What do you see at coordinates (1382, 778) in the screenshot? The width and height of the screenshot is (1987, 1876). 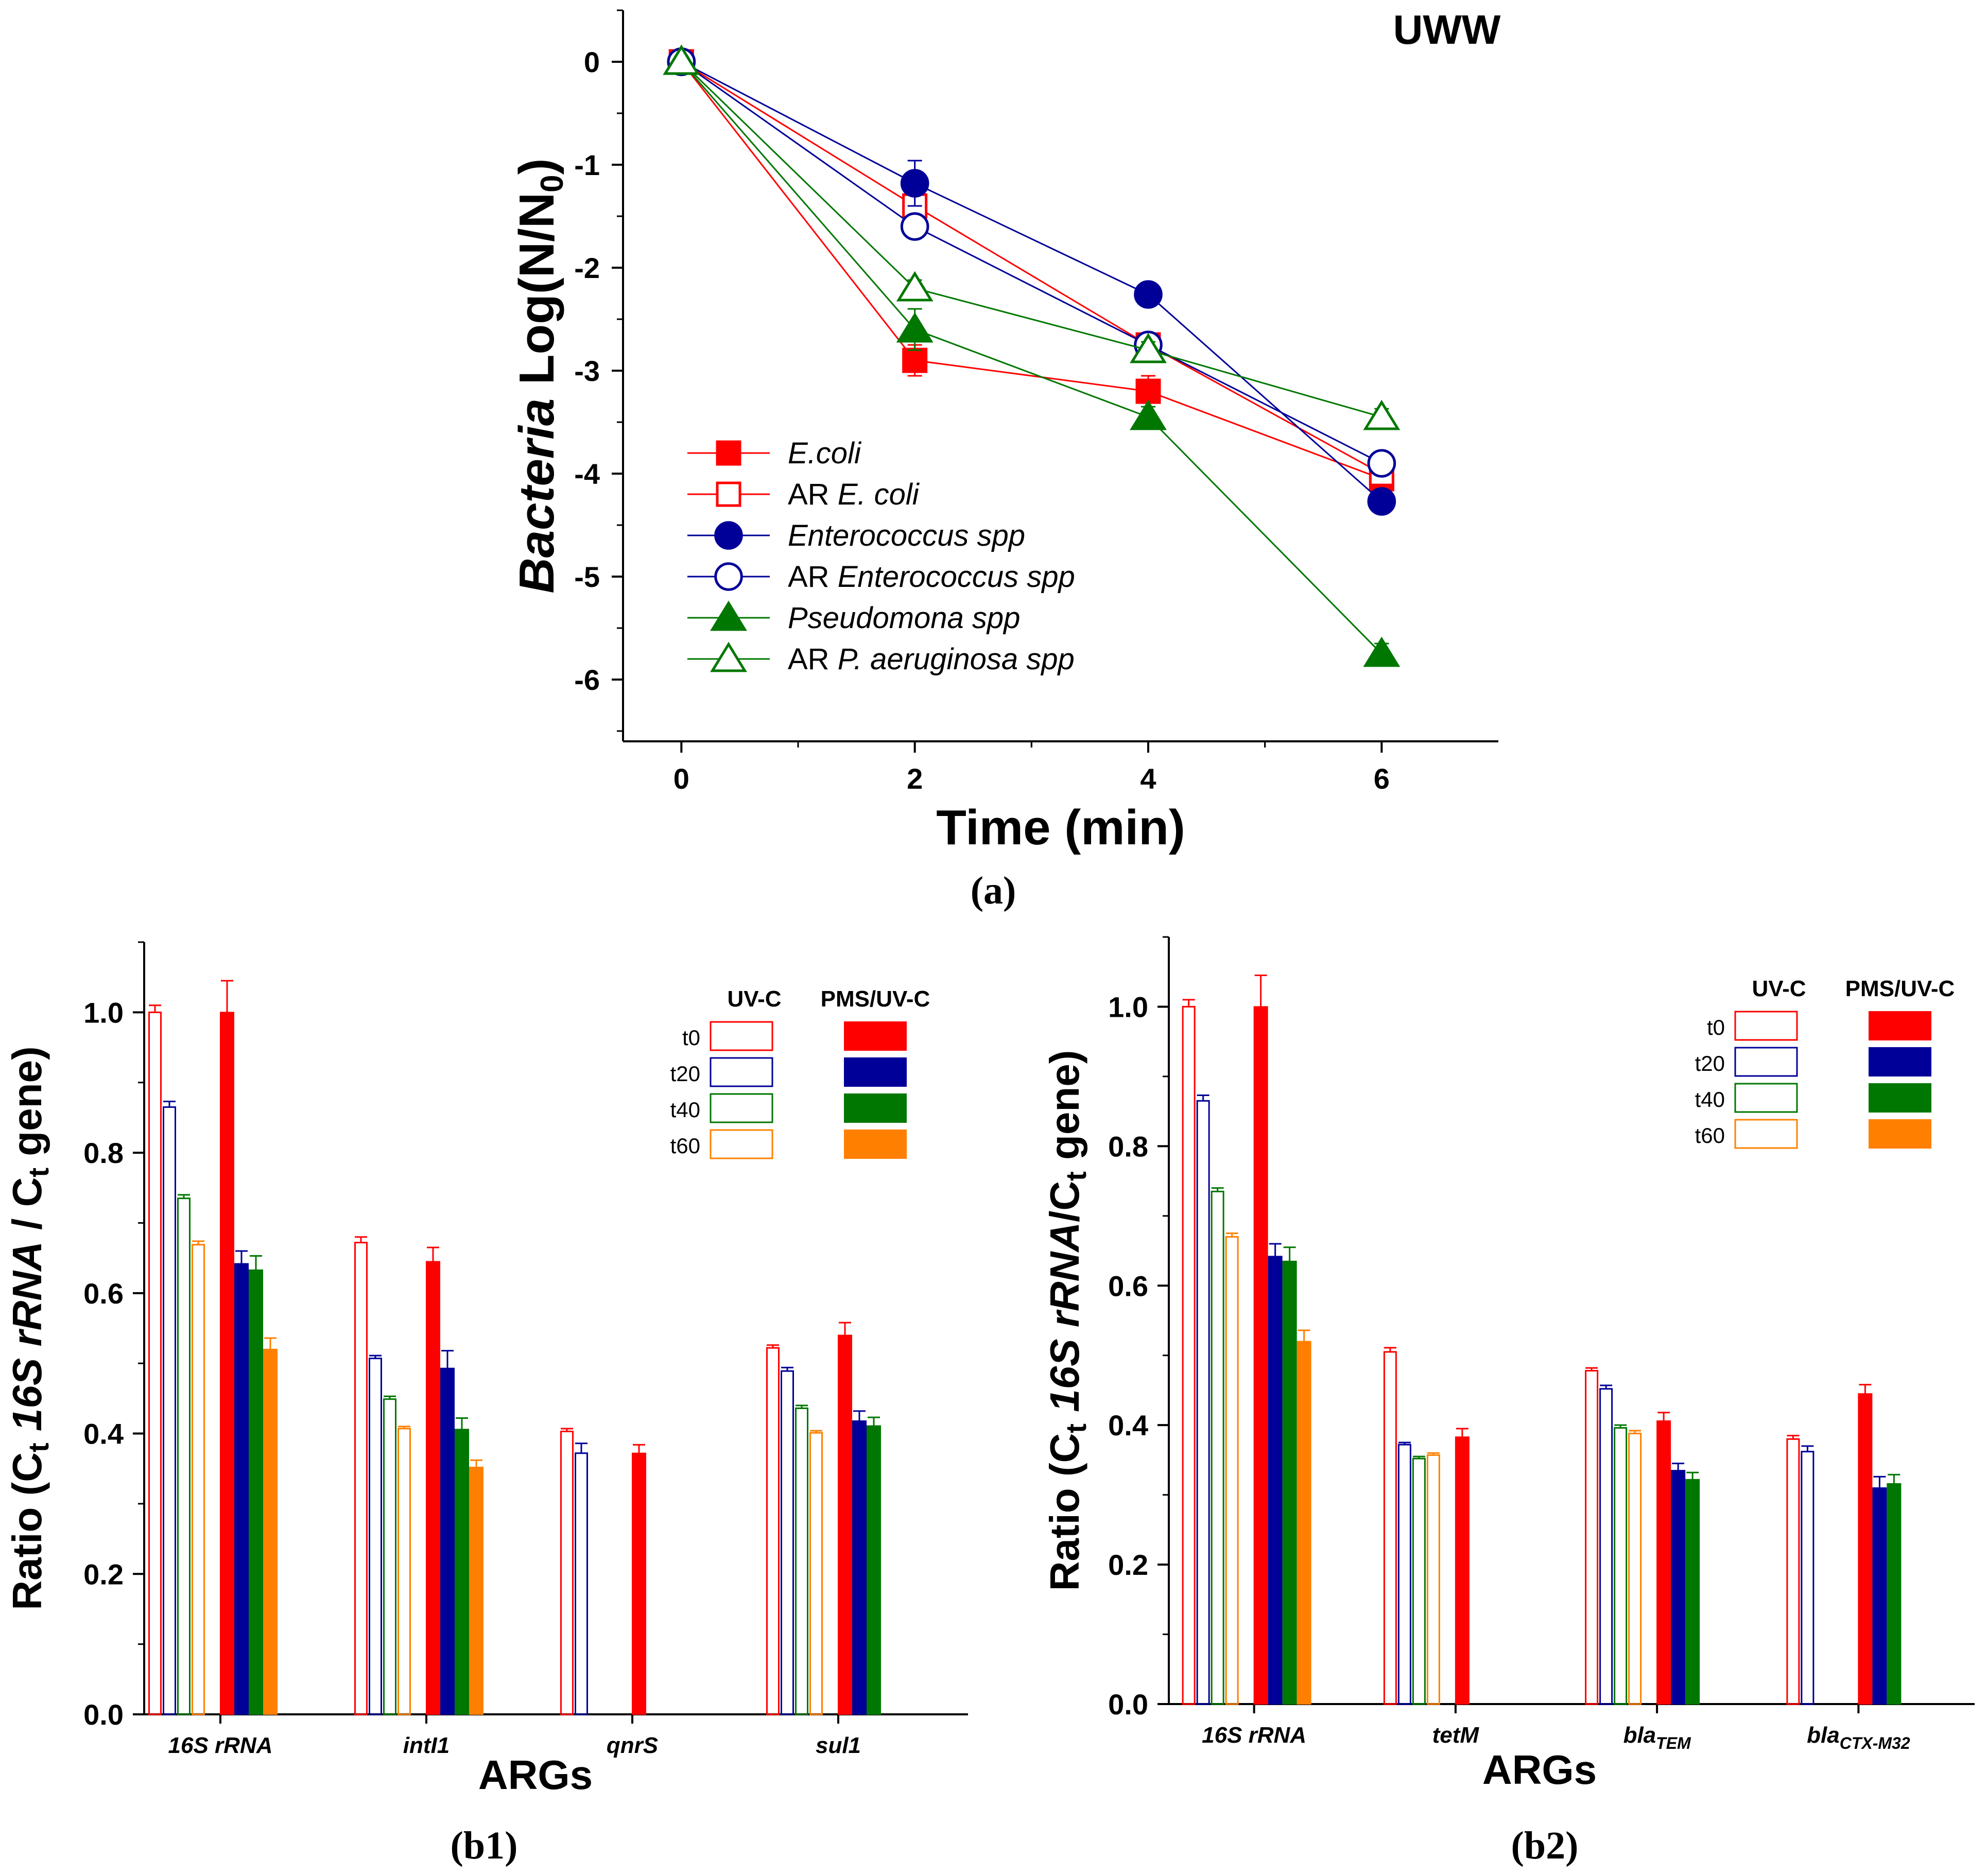 I see `x-tick-label: 6` at bounding box center [1382, 778].